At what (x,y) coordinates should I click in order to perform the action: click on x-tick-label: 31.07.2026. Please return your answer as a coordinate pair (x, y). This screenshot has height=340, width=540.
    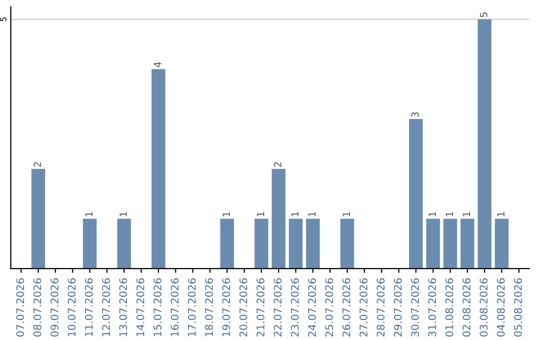
    Looking at the image, I should click on (432, 307).